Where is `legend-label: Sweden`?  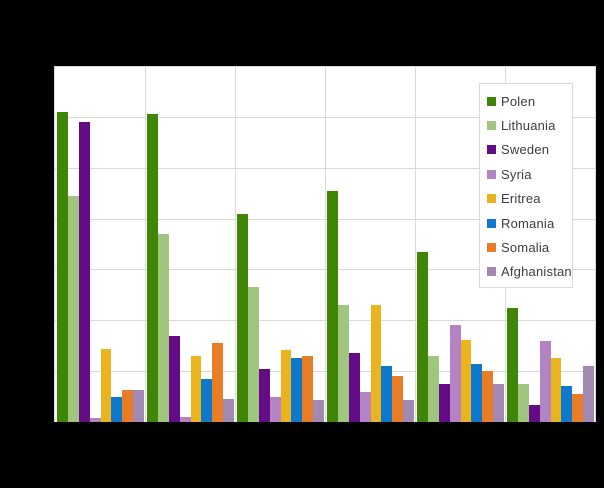 legend-label: Sweden is located at coordinates (525, 150).